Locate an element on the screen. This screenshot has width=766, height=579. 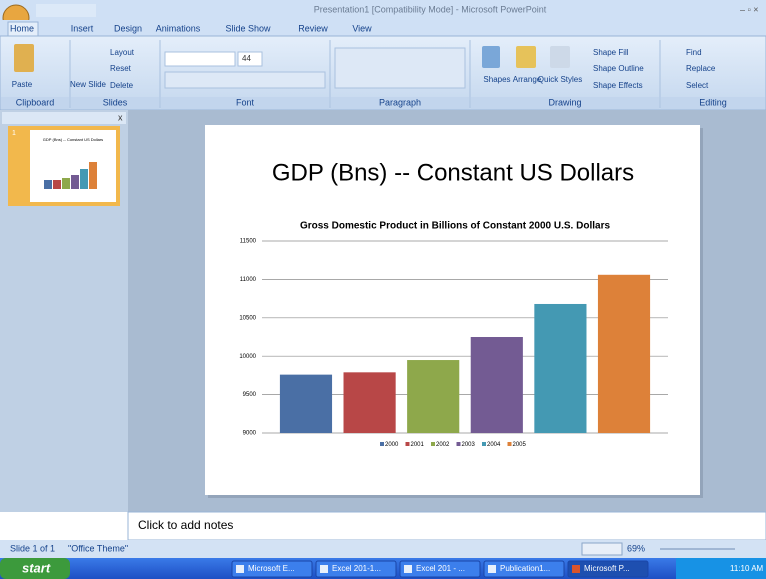
ribbon-tab: Design is located at coordinates (128, 28).